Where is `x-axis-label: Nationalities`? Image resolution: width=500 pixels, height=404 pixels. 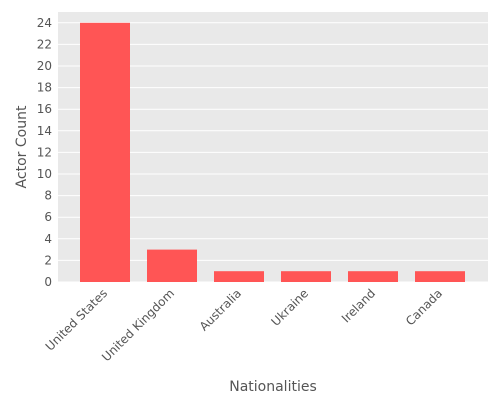
x-axis-label: Nationalities is located at coordinates (273, 387).